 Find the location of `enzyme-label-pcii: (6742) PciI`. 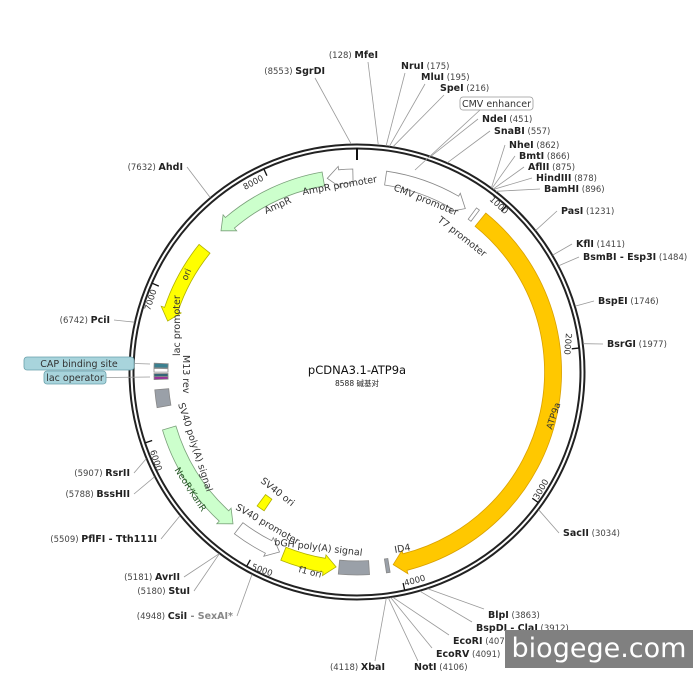

enzyme-label-pcii: (6742) PciI is located at coordinates (85, 320).